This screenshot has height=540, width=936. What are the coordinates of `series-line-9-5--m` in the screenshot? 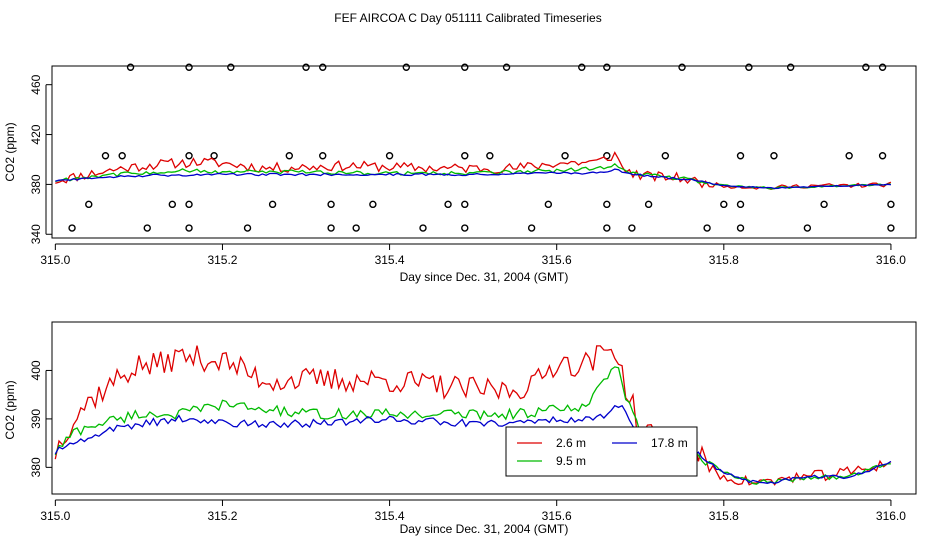 It's located at (473, 176).